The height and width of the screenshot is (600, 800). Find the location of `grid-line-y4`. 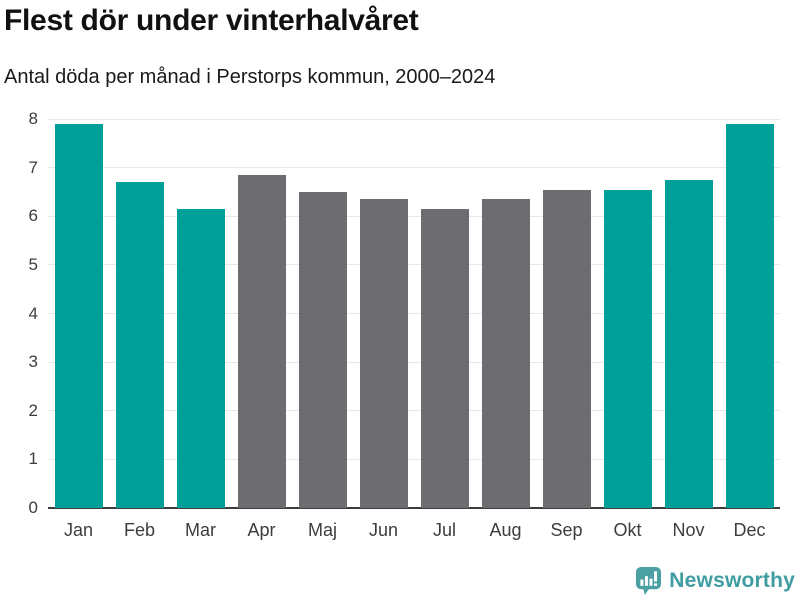

grid-line-y4 is located at coordinates (414, 313).